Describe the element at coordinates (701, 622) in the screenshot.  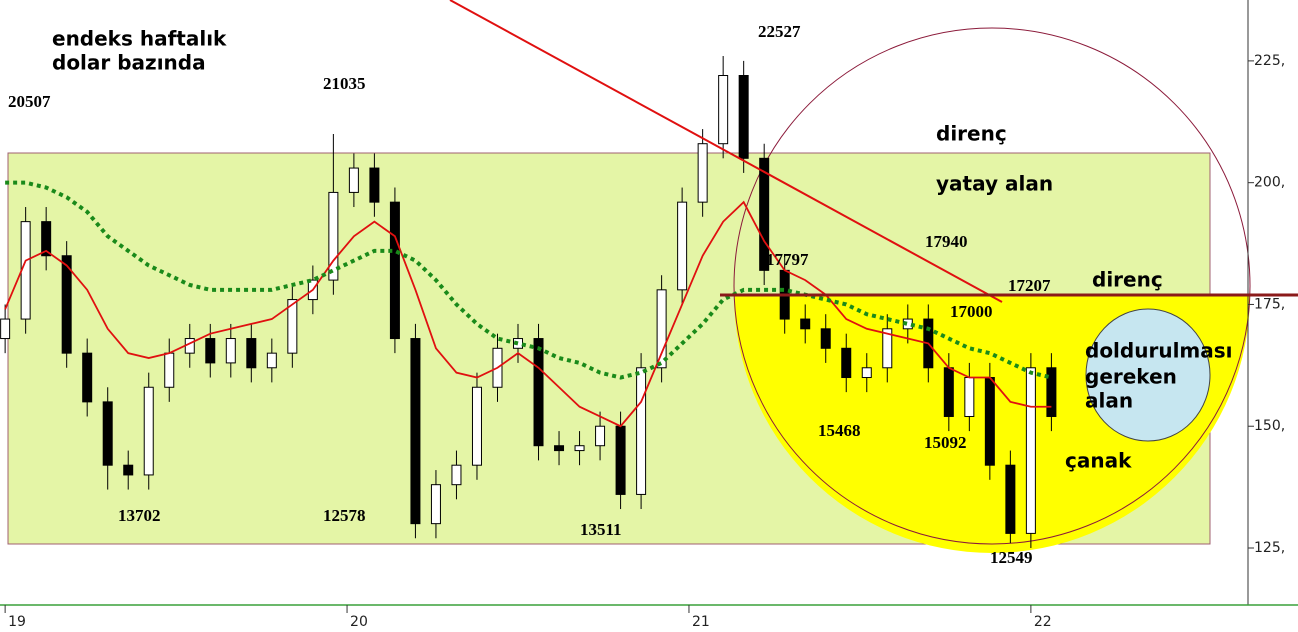
I see `x-tick-label: 21` at that location.